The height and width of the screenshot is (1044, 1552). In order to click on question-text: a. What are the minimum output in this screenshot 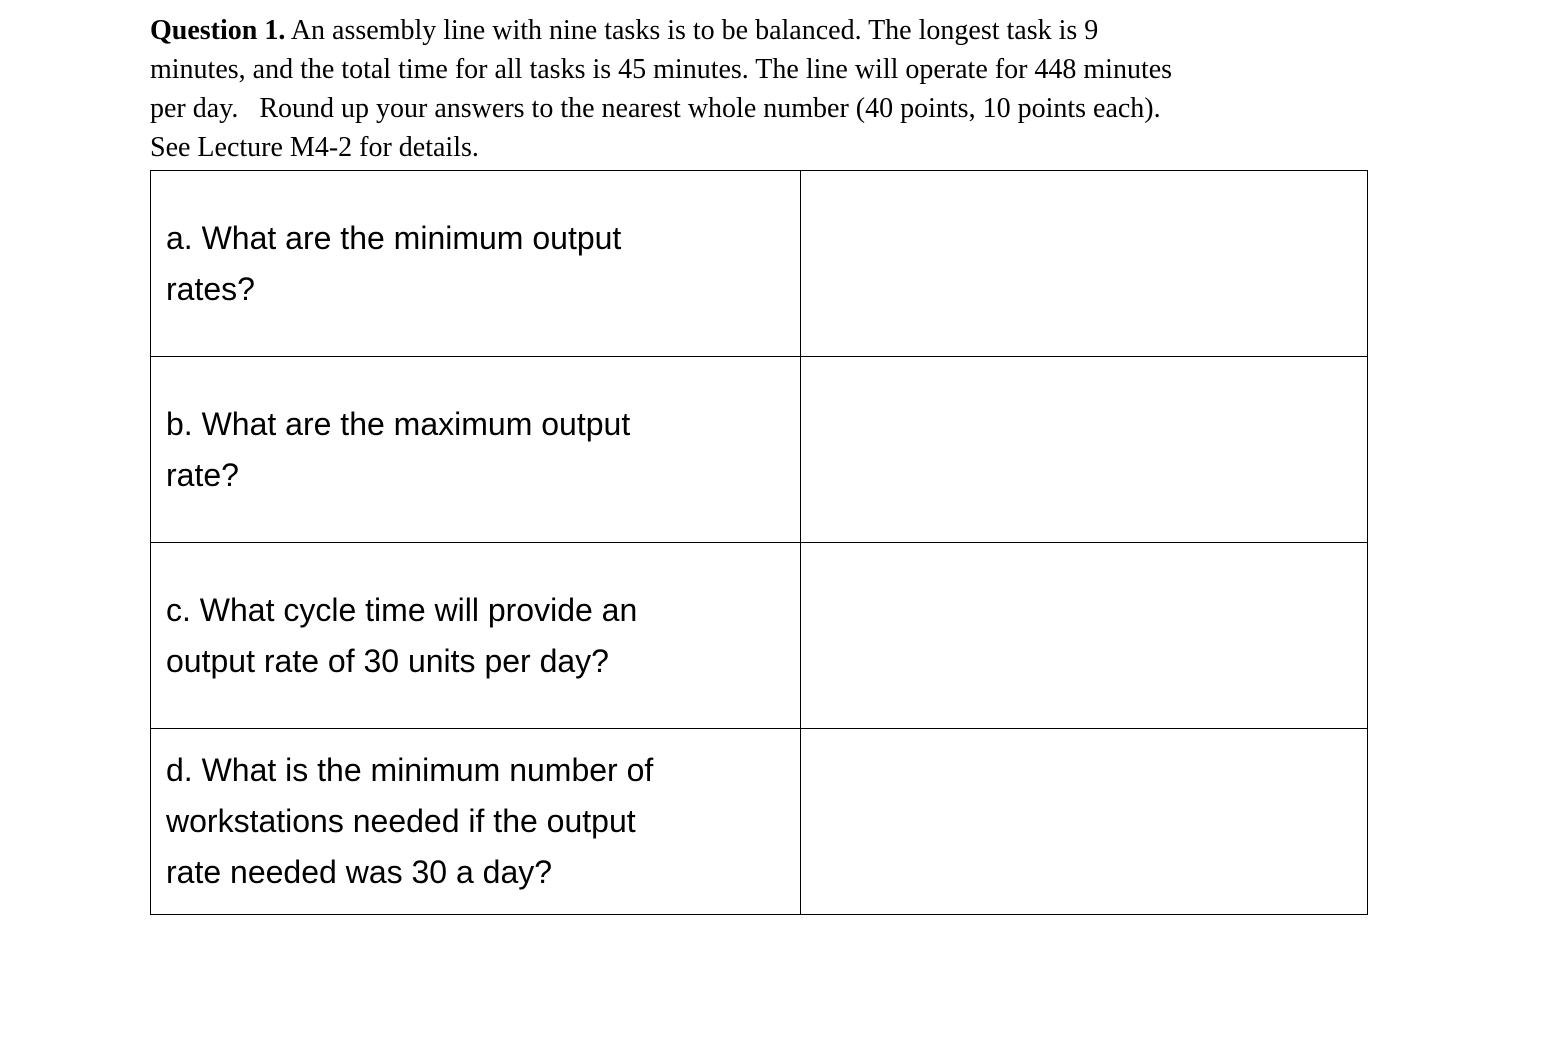, I will do `click(394, 237)`.